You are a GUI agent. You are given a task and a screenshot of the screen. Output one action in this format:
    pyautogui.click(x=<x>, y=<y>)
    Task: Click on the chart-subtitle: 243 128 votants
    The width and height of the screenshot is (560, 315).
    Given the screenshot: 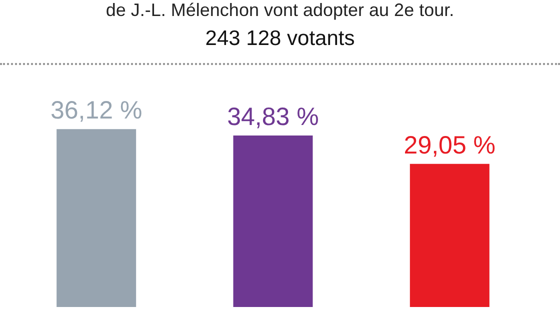 What is the action you would take?
    pyautogui.click(x=280, y=39)
    